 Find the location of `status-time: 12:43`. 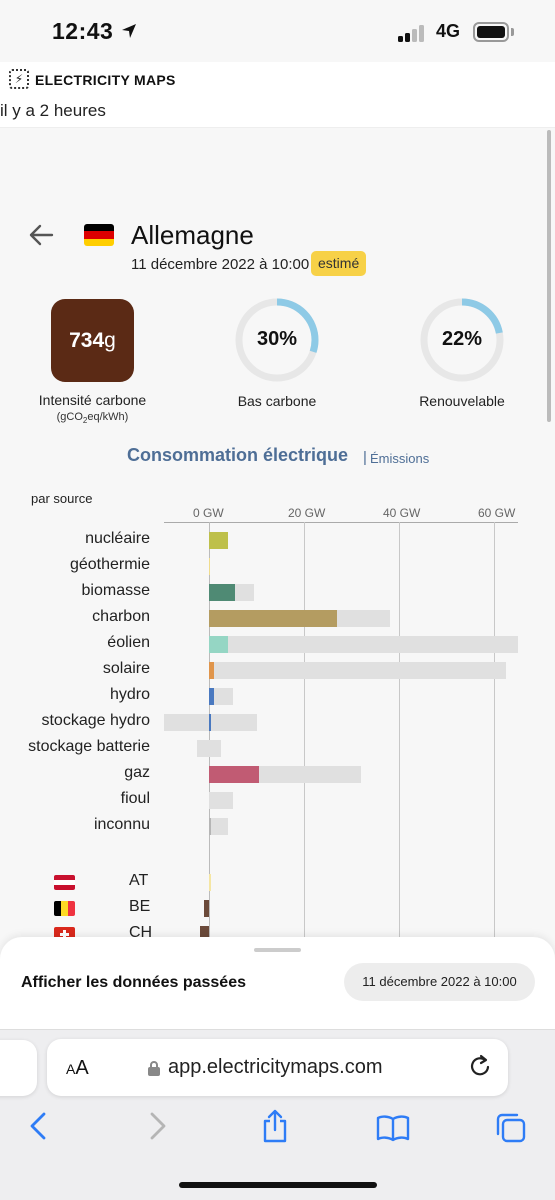

status-time: 12:43 is located at coordinates (83, 31).